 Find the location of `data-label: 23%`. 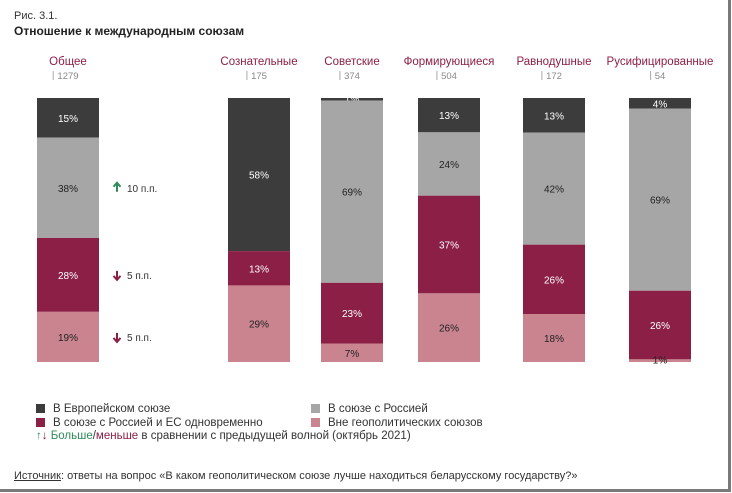

data-label: 23% is located at coordinates (352, 314).